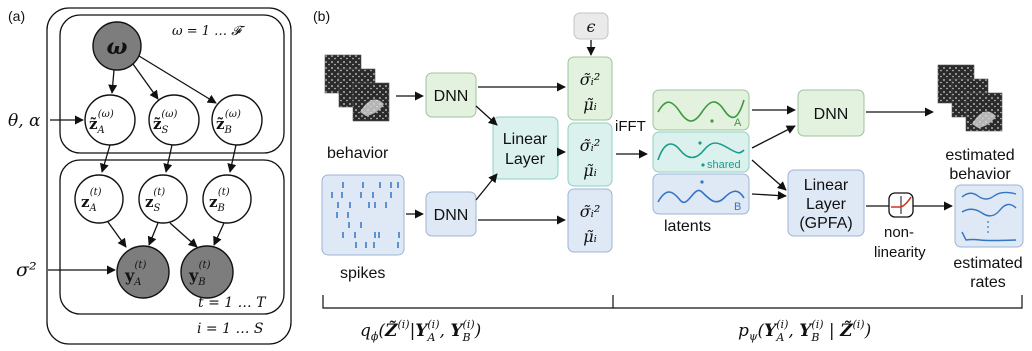 This screenshot has height=351, width=1032. What do you see at coordinates (321, 16) in the screenshot?
I see `panel-b-label: (b)` at bounding box center [321, 16].